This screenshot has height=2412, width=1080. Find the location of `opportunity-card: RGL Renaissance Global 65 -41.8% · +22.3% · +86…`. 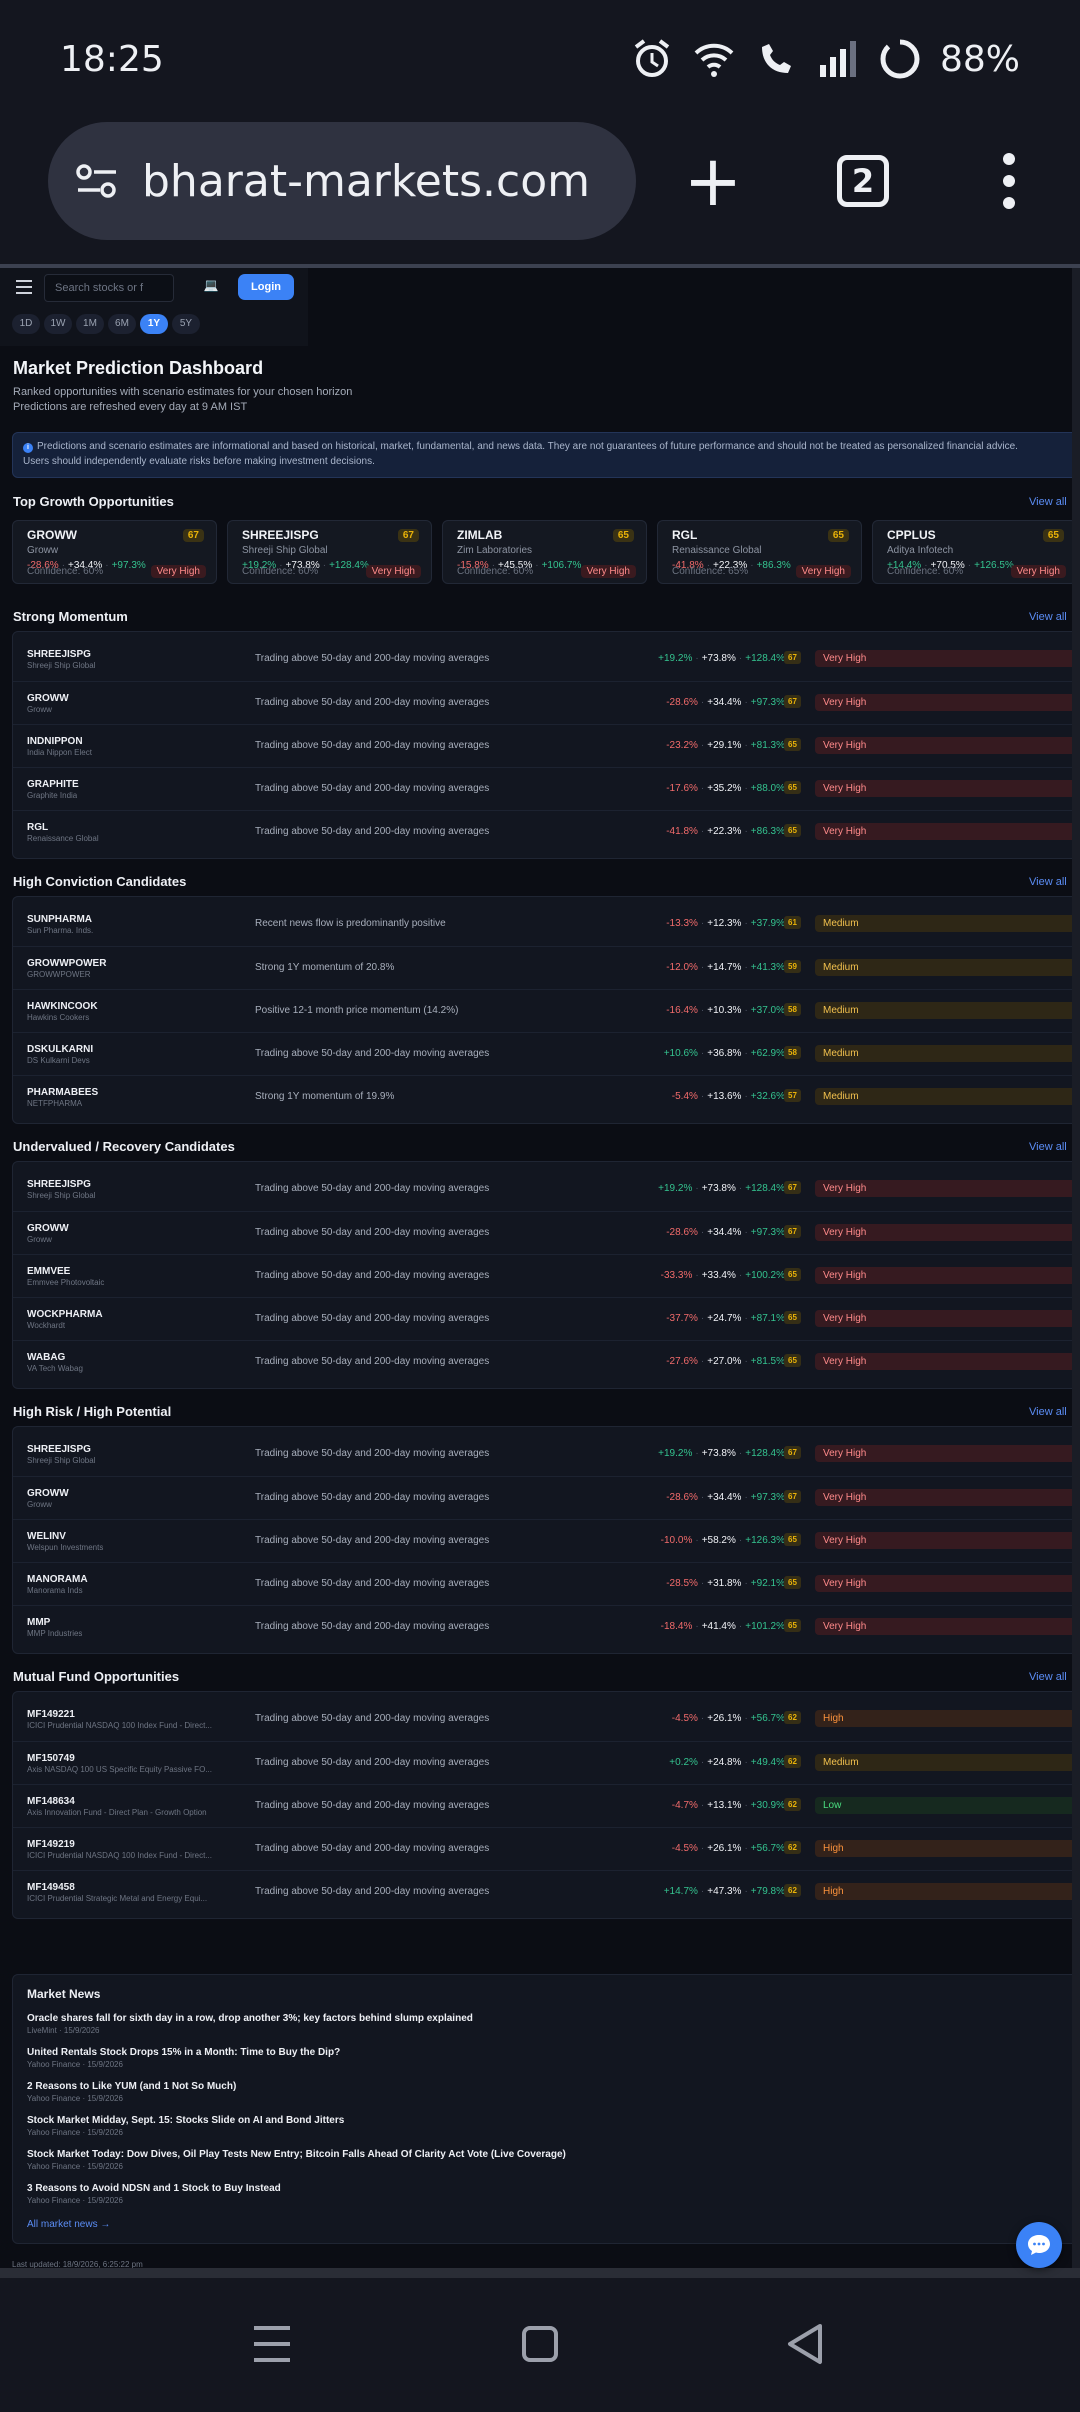

opportunity-card: RGL Renaissance Global 65 -41.8% · +22.3% · +86… is located at coordinates (759, 552).